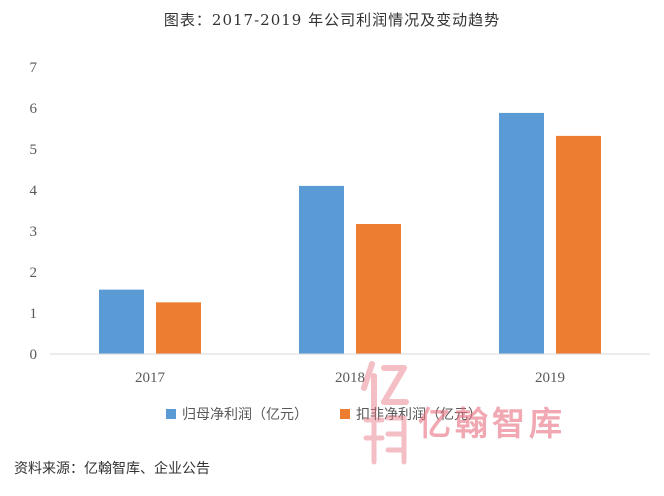 This screenshot has height=496, width=664. Describe the element at coordinates (178, 328) in the screenshot. I see `bar-series-2-2017` at that location.